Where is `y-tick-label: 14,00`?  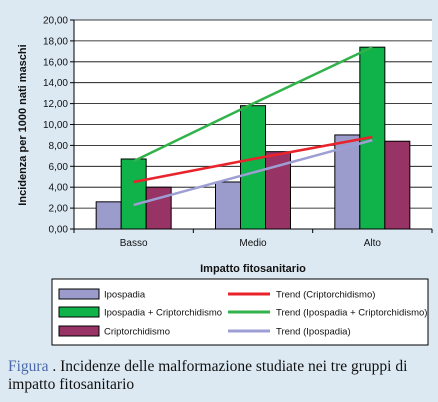
y-tick-label: 14,00 is located at coordinates (55, 83).